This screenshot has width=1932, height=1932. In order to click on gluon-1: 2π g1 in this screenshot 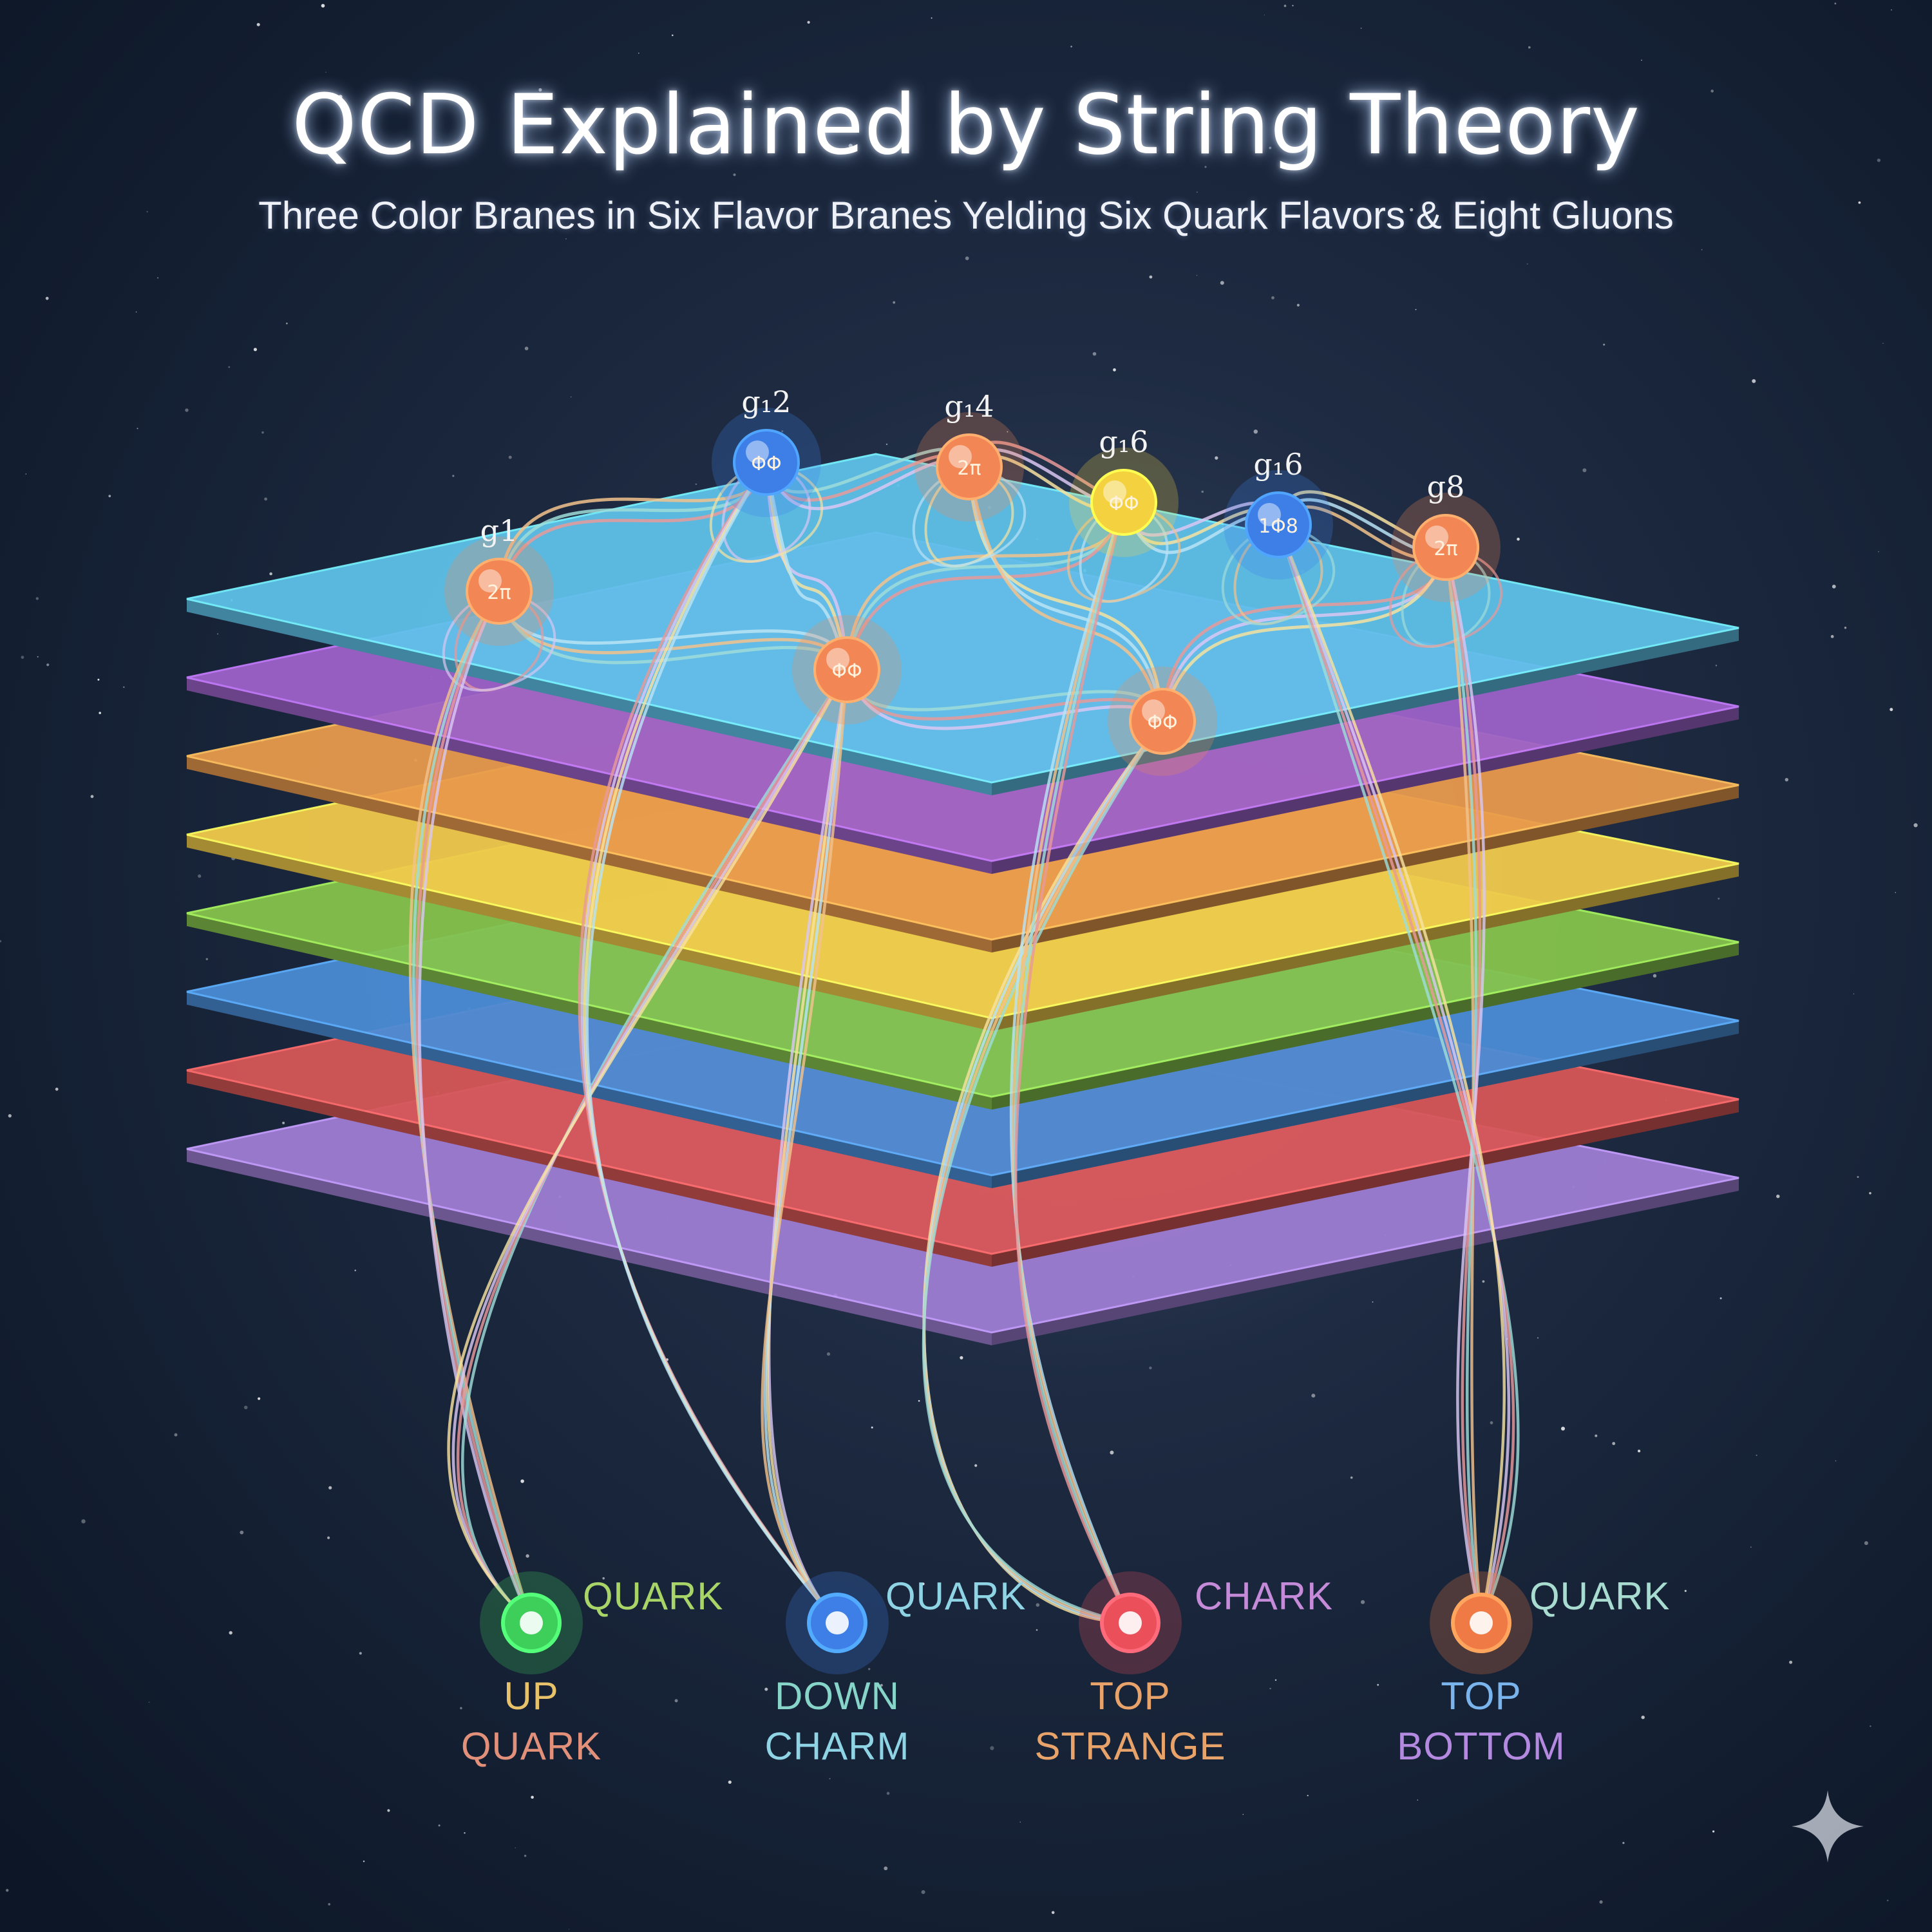, I will do `click(499, 579)`.